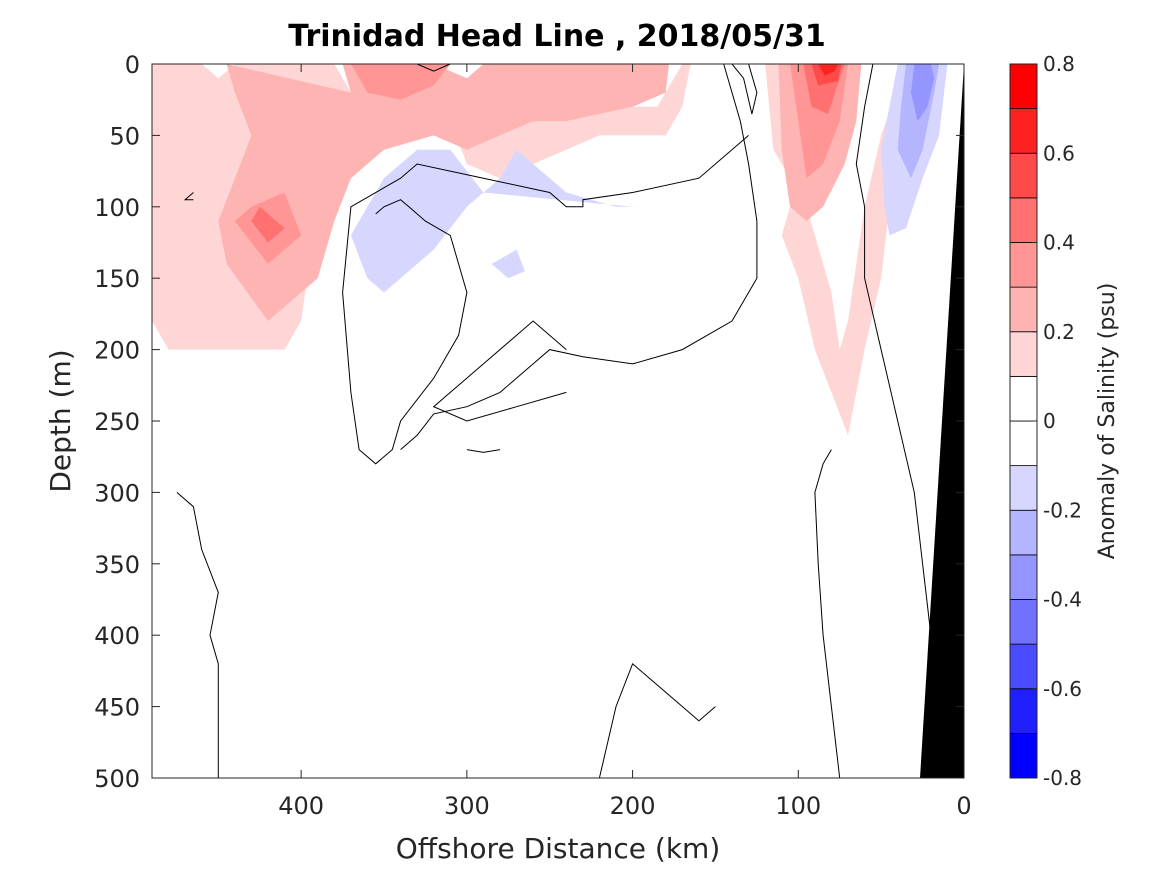 The image size is (1167, 875). What do you see at coordinates (467, 806) in the screenshot?
I see `x-tick-label-1: 300` at bounding box center [467, 806].